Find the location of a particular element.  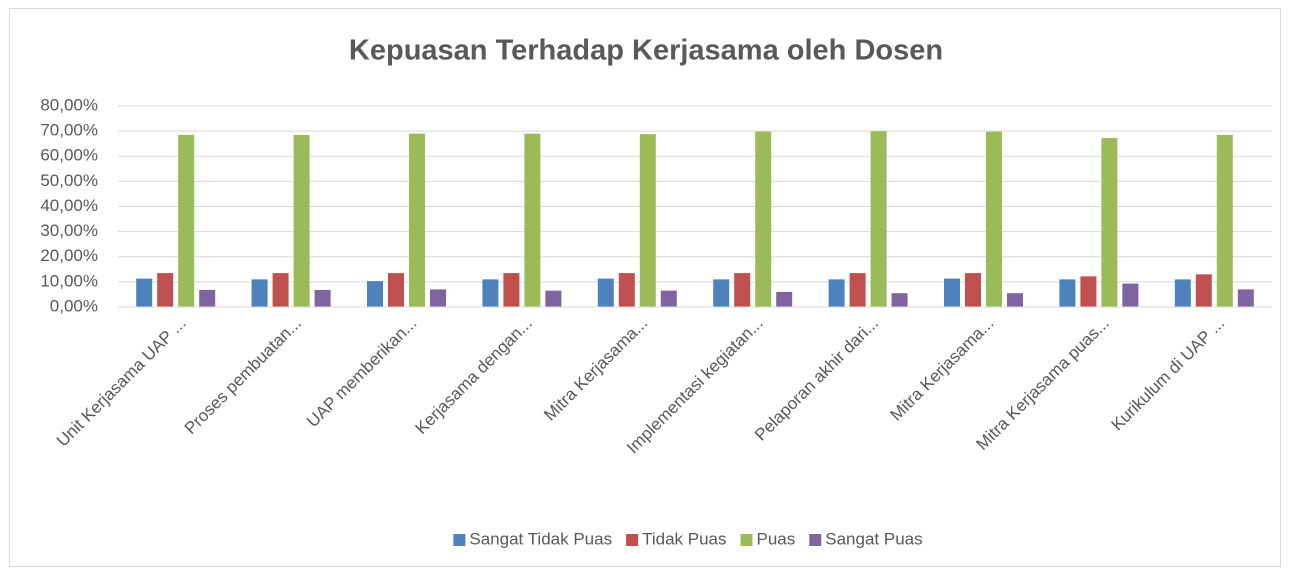

y-tick-label: 10,00% is located at coordinates (69, 280).